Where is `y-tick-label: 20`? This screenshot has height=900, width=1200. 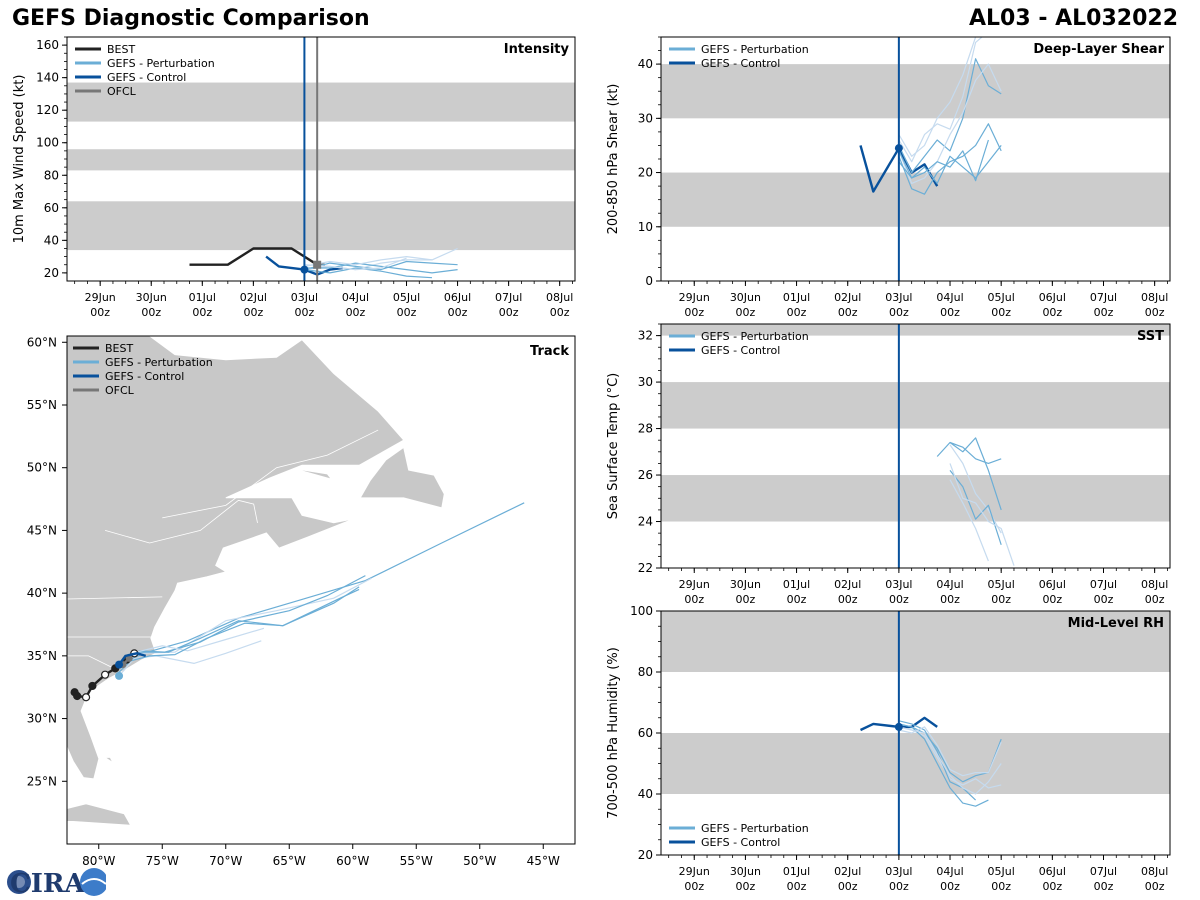 y-tick-label: 20 is located at coordinates (645, 855).